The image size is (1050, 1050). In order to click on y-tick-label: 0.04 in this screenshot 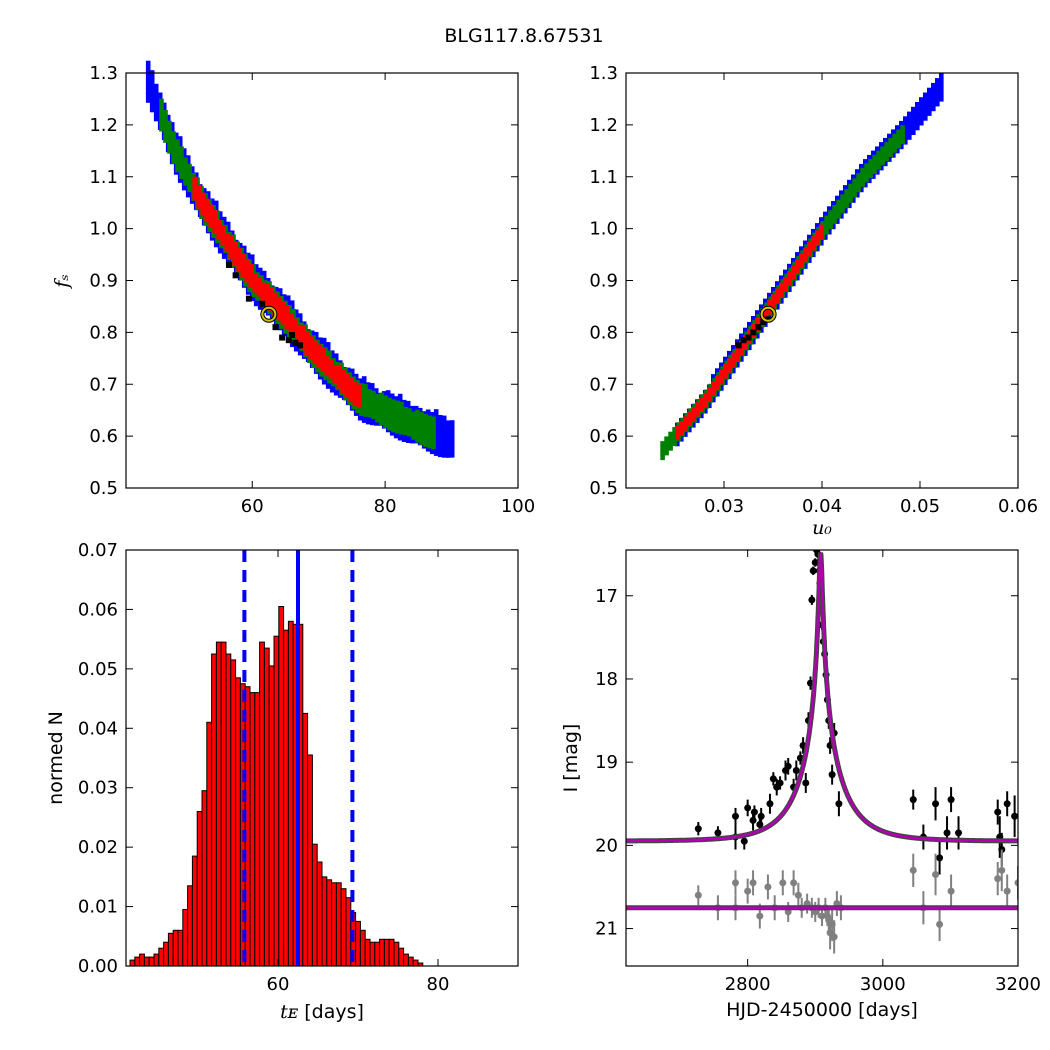, I will do `click(98, 728)`.